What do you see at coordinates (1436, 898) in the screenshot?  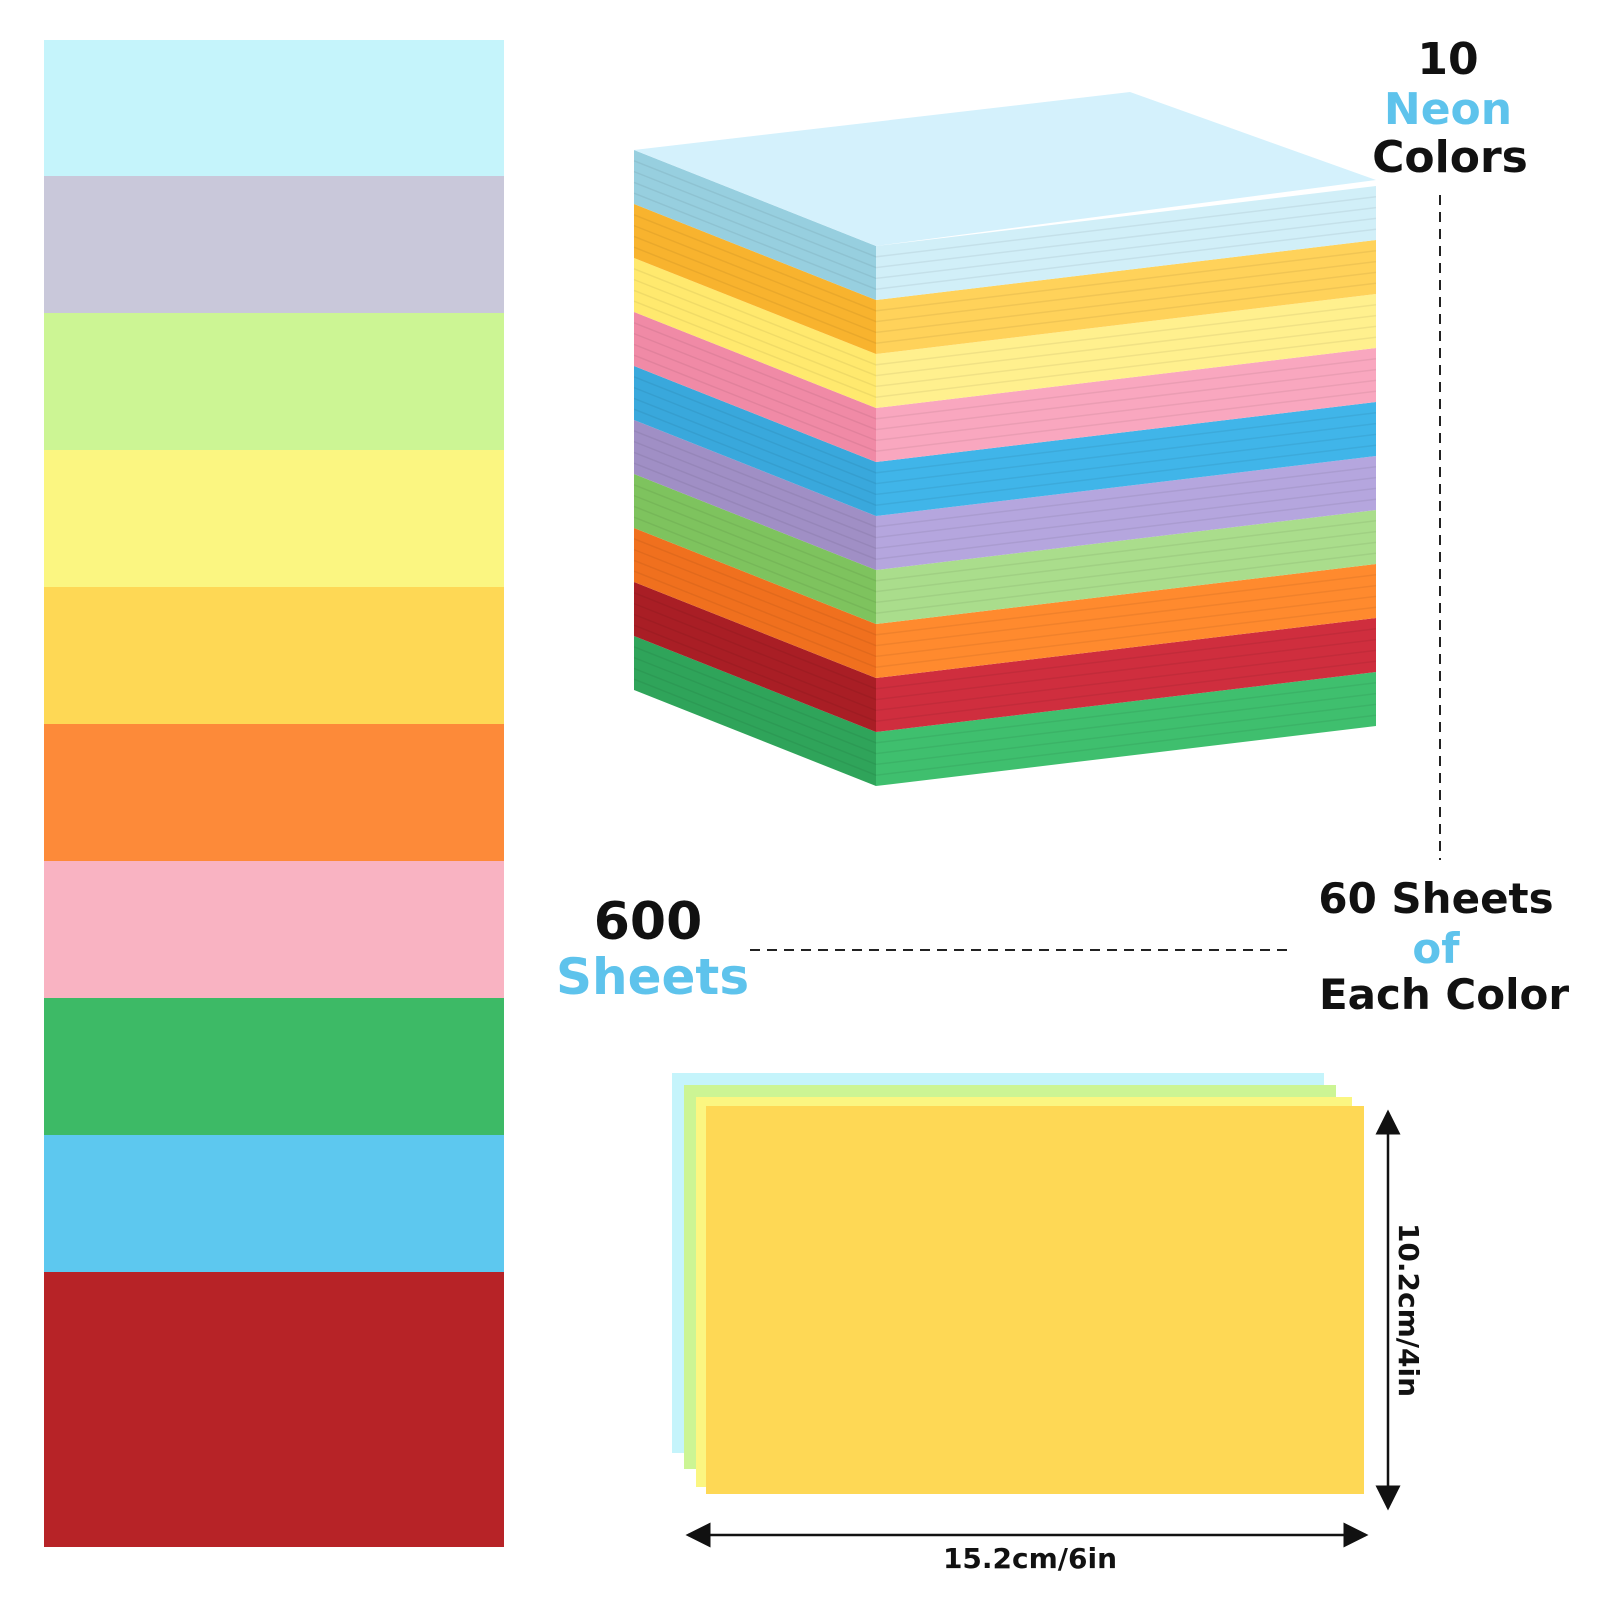 I see `per-color-line1-label: 60 Sheets` at bounding box center [1436, 898].